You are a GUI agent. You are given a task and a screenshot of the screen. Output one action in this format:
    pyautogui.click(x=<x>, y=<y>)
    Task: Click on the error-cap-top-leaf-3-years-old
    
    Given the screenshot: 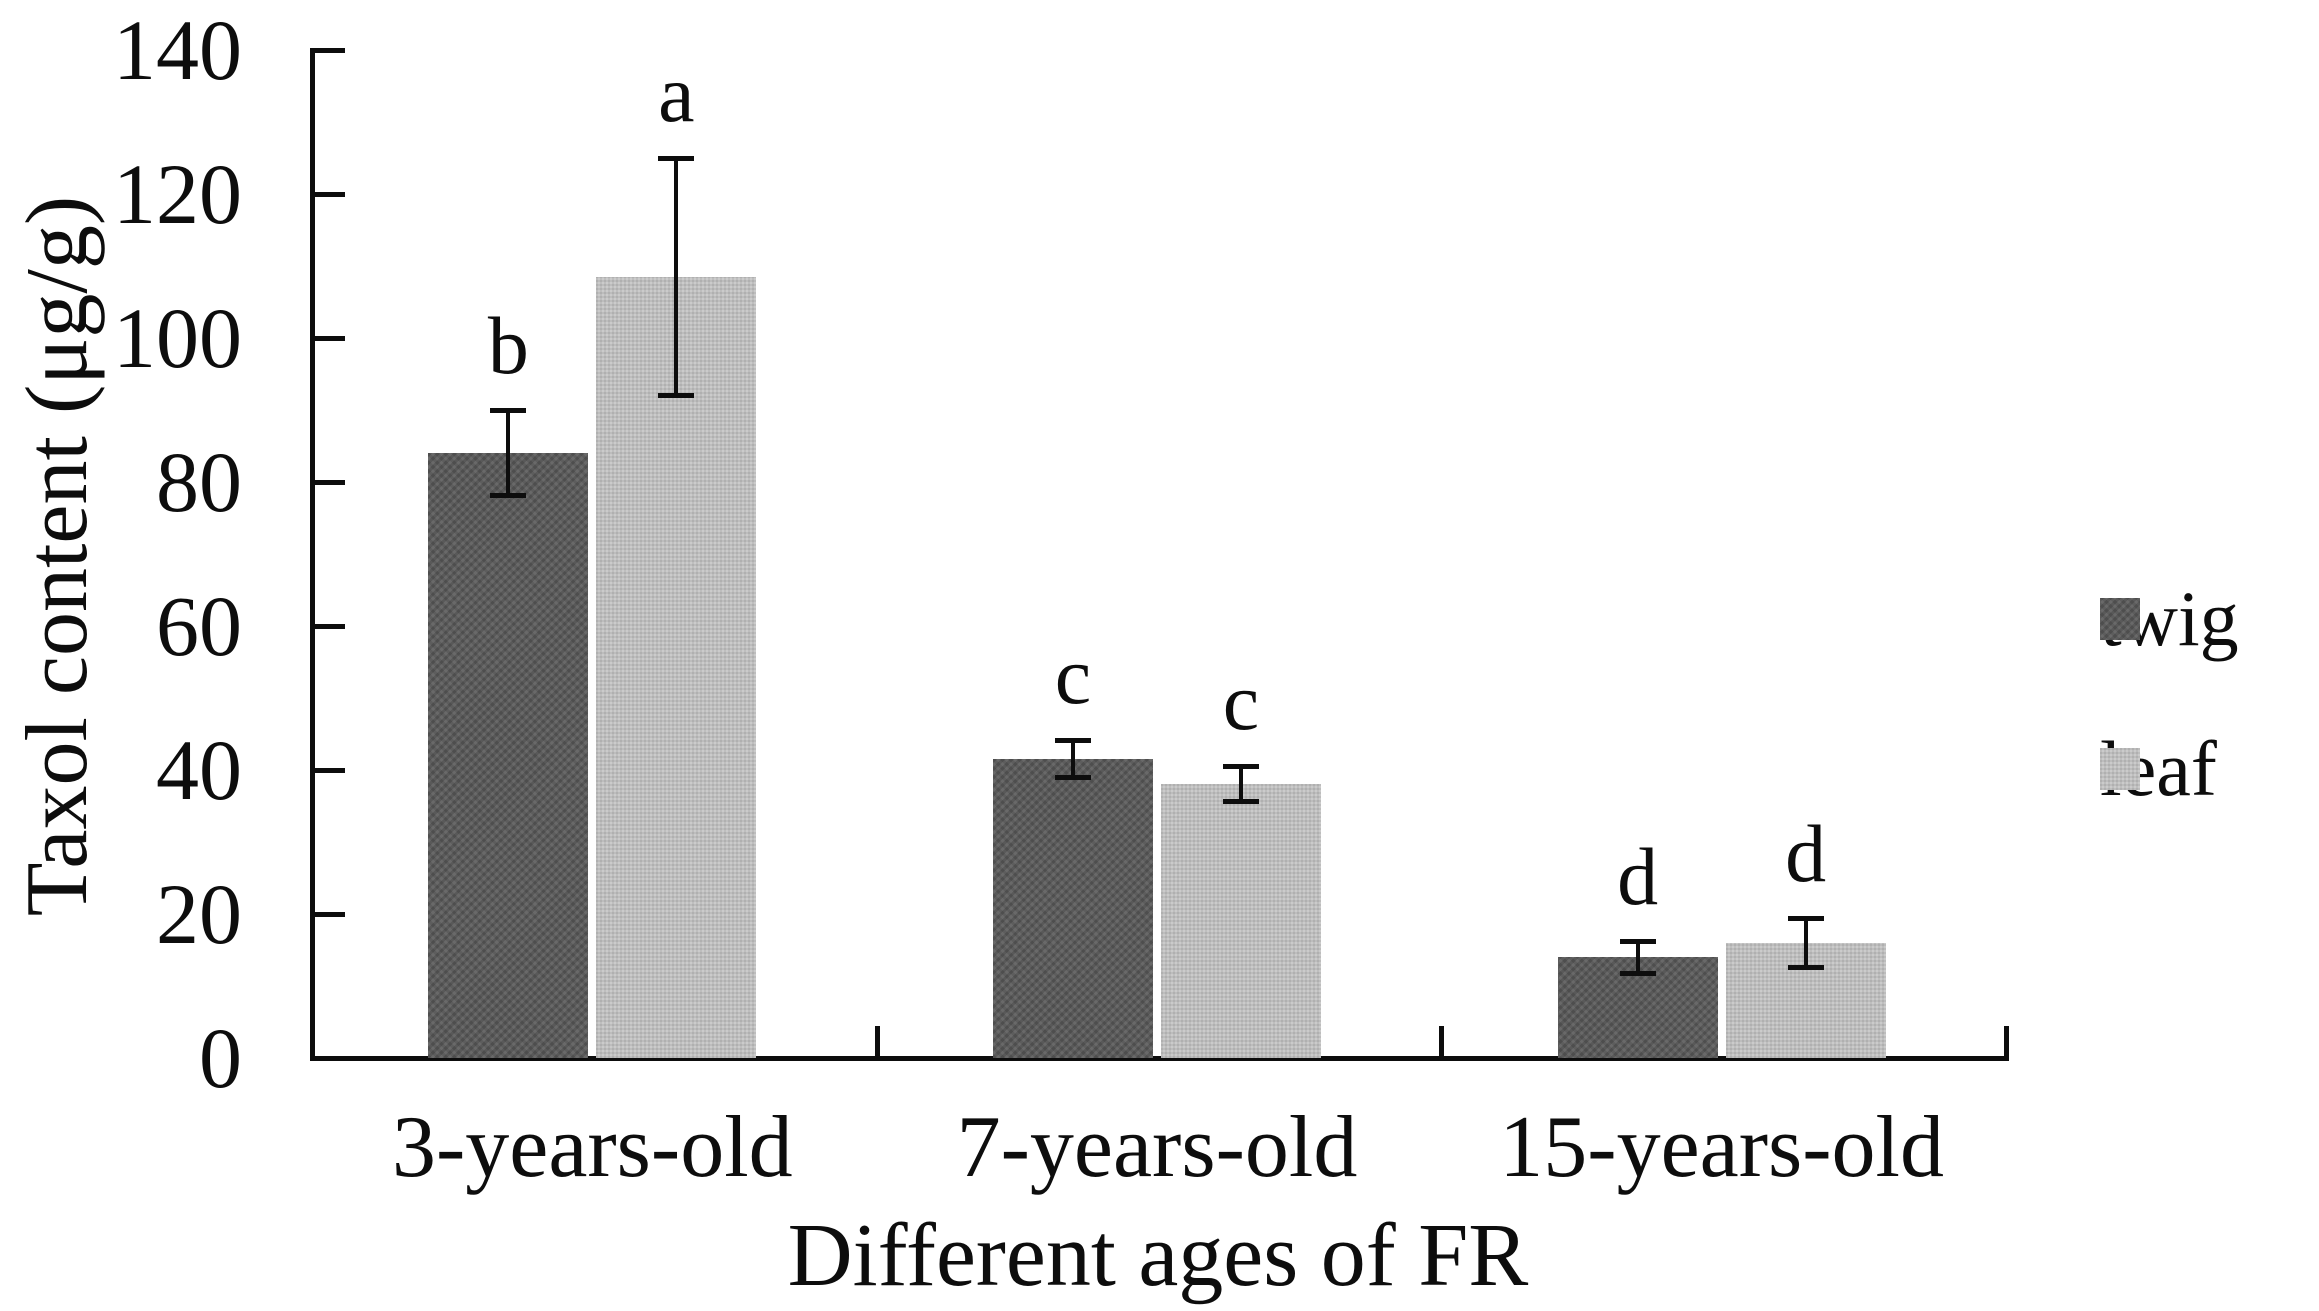 What is the action you would take?
    pyautogui.click(x=676, y=158)
    